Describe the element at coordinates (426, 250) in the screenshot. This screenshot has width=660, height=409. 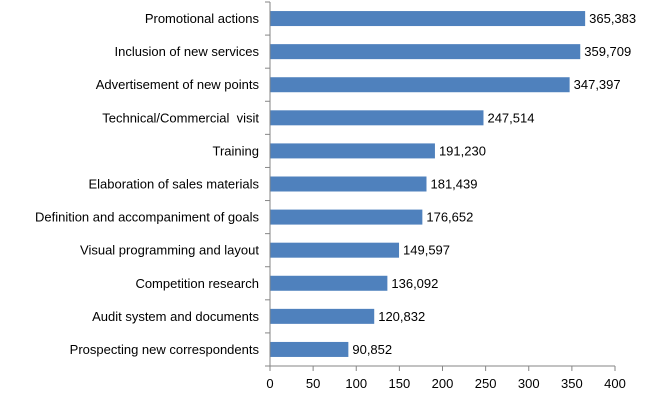
I see `data-label: 149,597` at that location.